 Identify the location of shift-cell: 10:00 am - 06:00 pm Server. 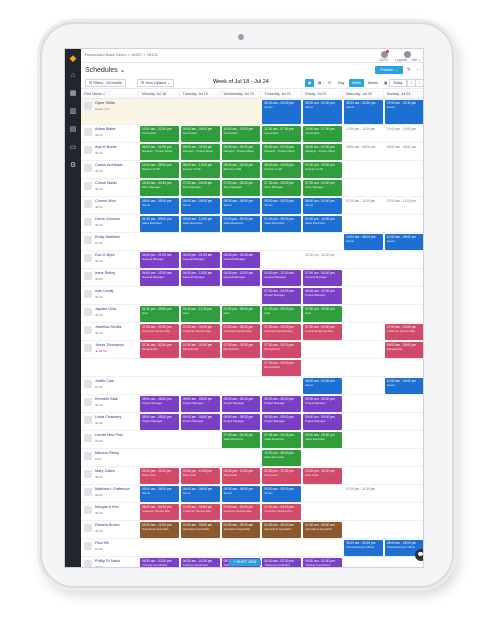
(363, 242).